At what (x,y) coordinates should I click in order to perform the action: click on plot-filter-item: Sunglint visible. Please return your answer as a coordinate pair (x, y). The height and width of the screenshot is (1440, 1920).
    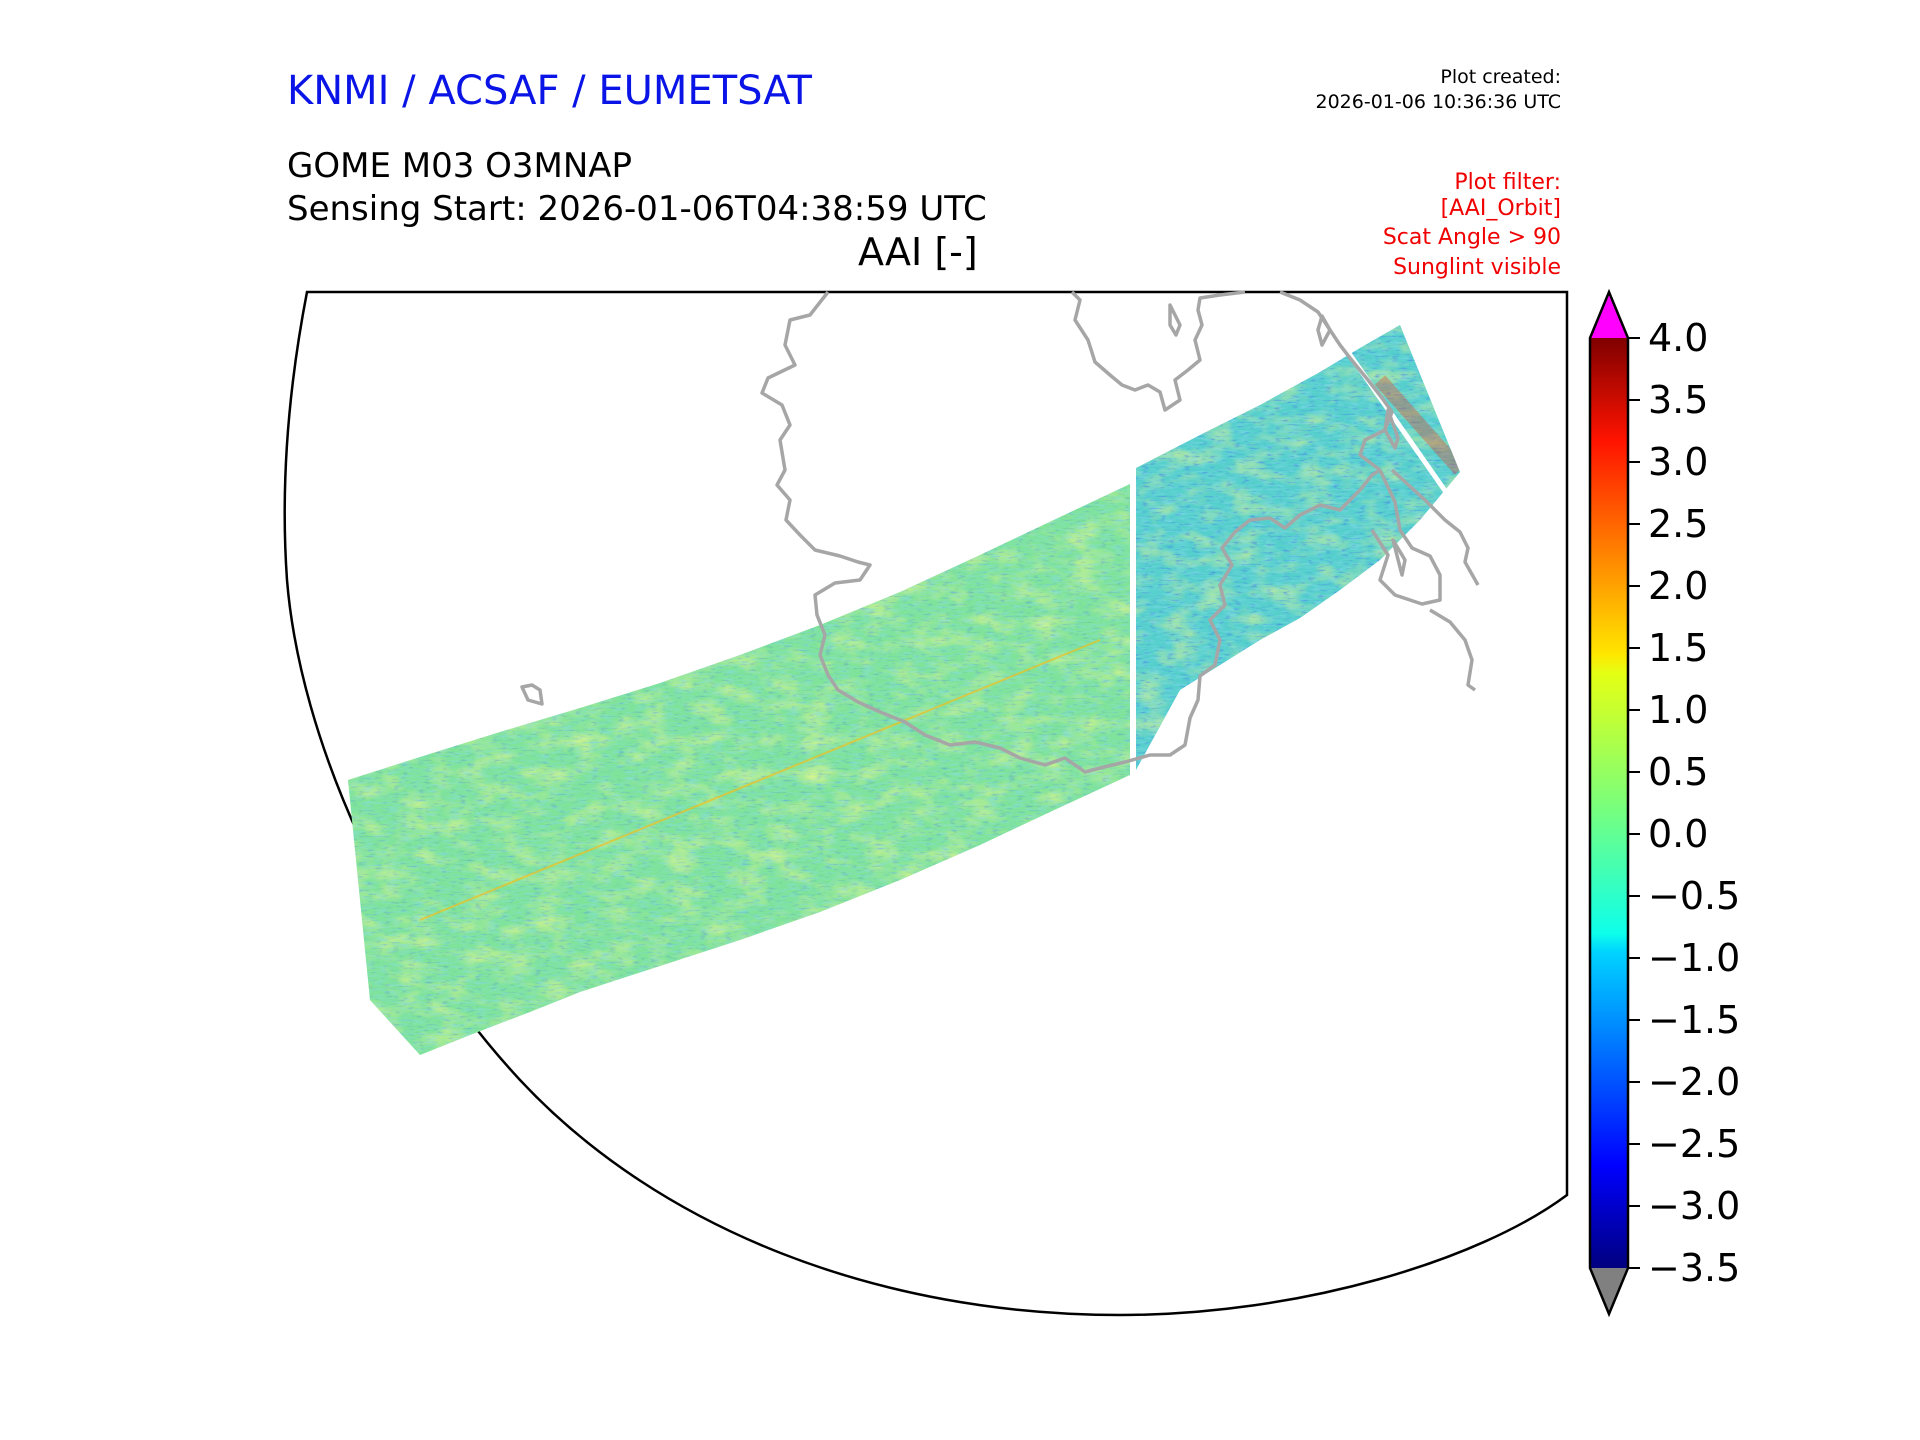
    Looking at the image, I should click on (1477, 267).